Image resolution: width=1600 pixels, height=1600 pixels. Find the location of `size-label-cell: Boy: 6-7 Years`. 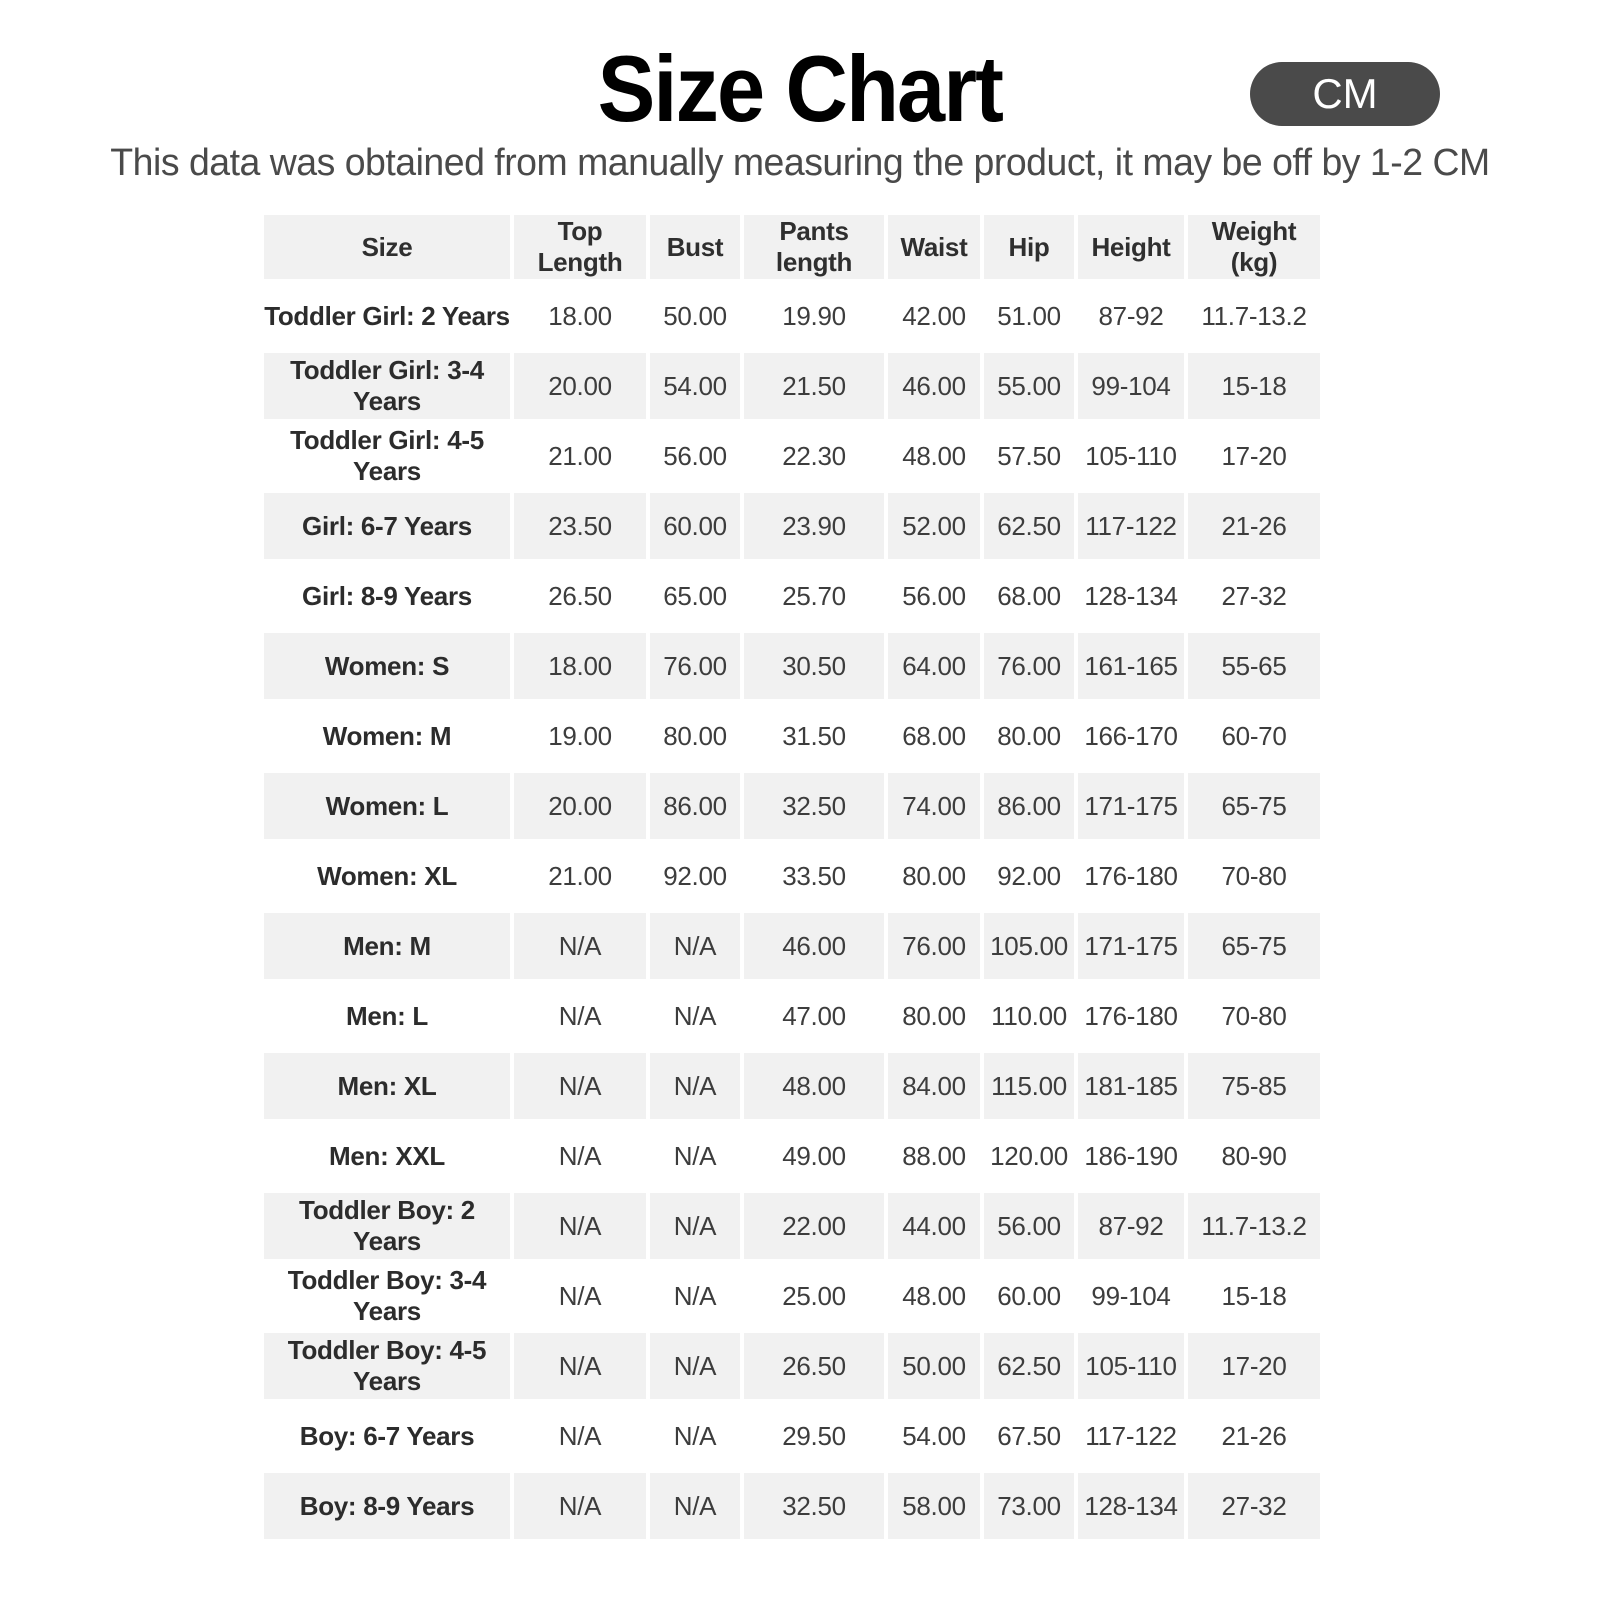

size-label-cell: Boy: 6-7 Years is located at coordinates (387, 1436).